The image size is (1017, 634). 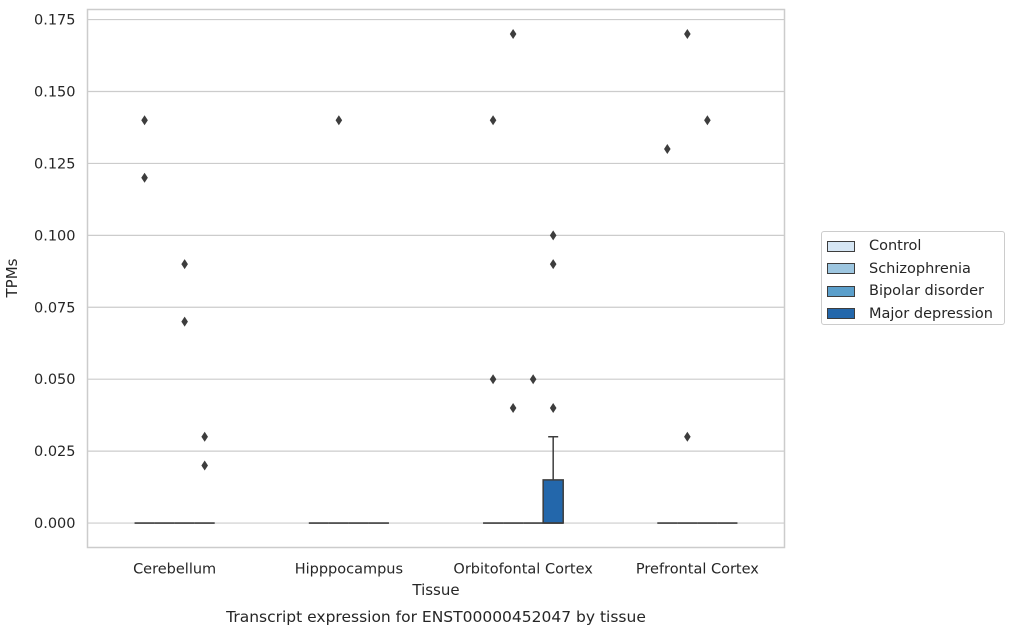 What do you see at coordinates (55, 92) in the screenshot?
I see `y-tick-label: 0.150` at bounding box center [55, 92].